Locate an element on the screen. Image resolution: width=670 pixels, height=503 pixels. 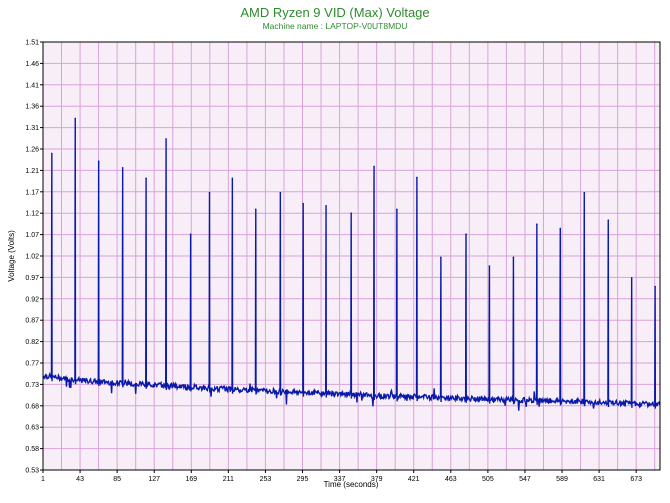
x-tick-label: 379 is located at coordinates (377, 479).